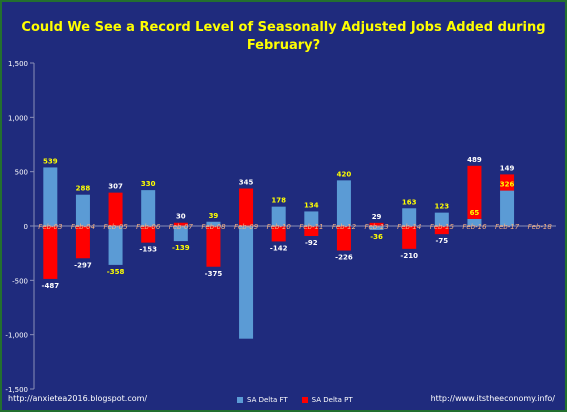 The image size is (567, 412). Describe the element at coordinates (311, 205) in the screenshot. I see `data-label-ft: 134` at that location.